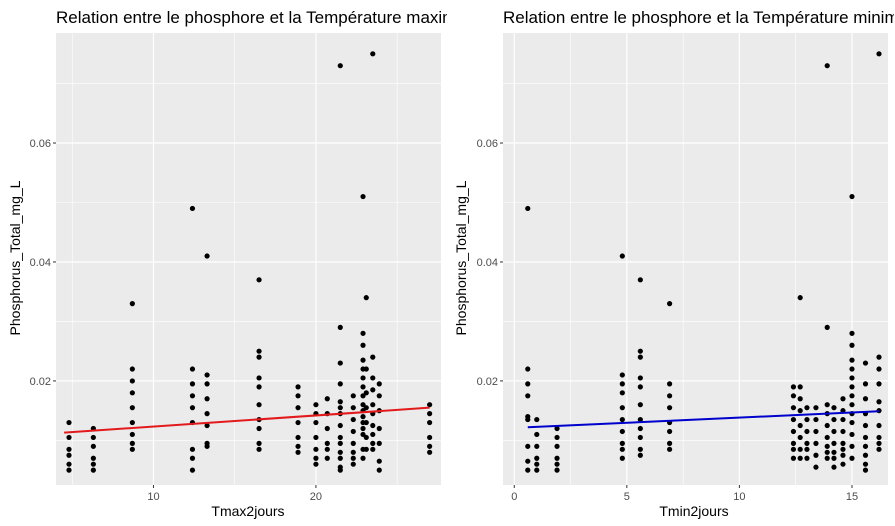  What do you see at coordinates (739, 497) in the screenshot?
I see `x-tick-label: 10` at bounding box center [739, 497].